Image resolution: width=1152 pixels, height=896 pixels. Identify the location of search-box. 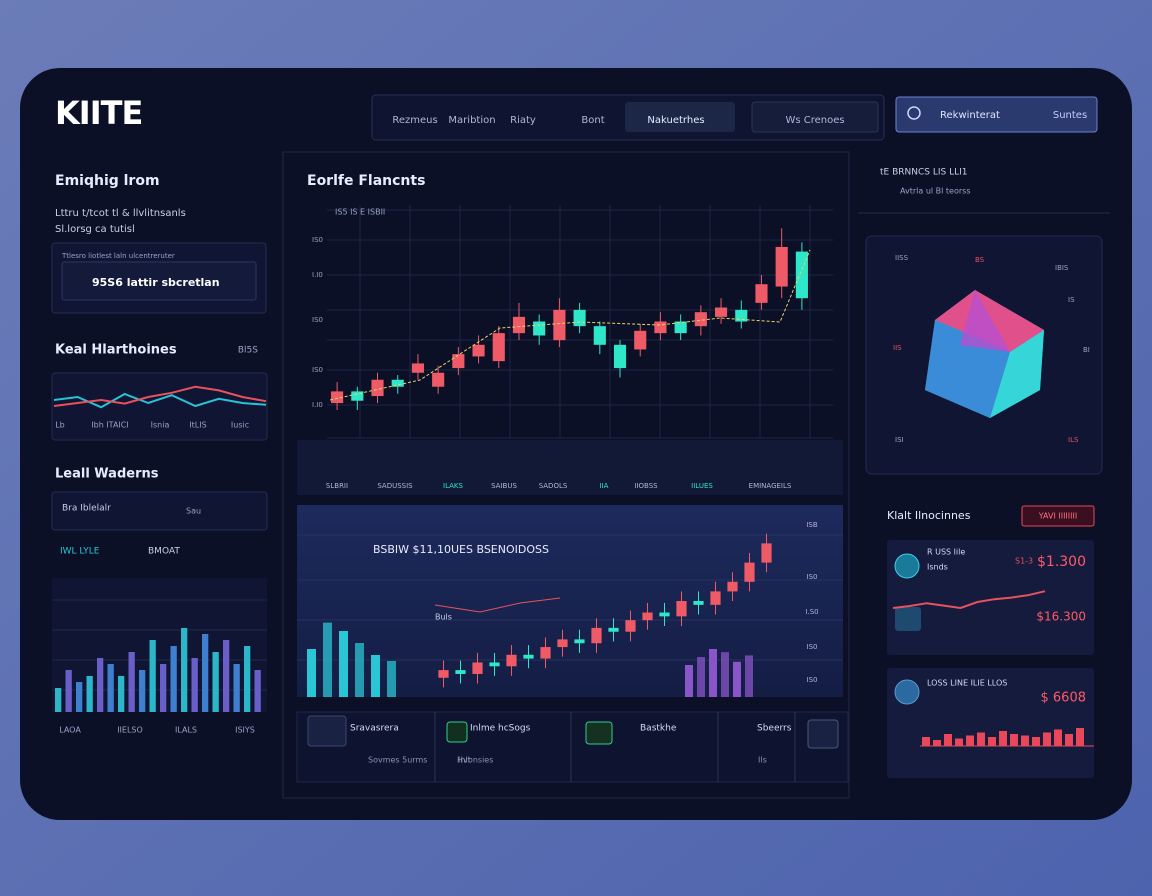
(996, 114).